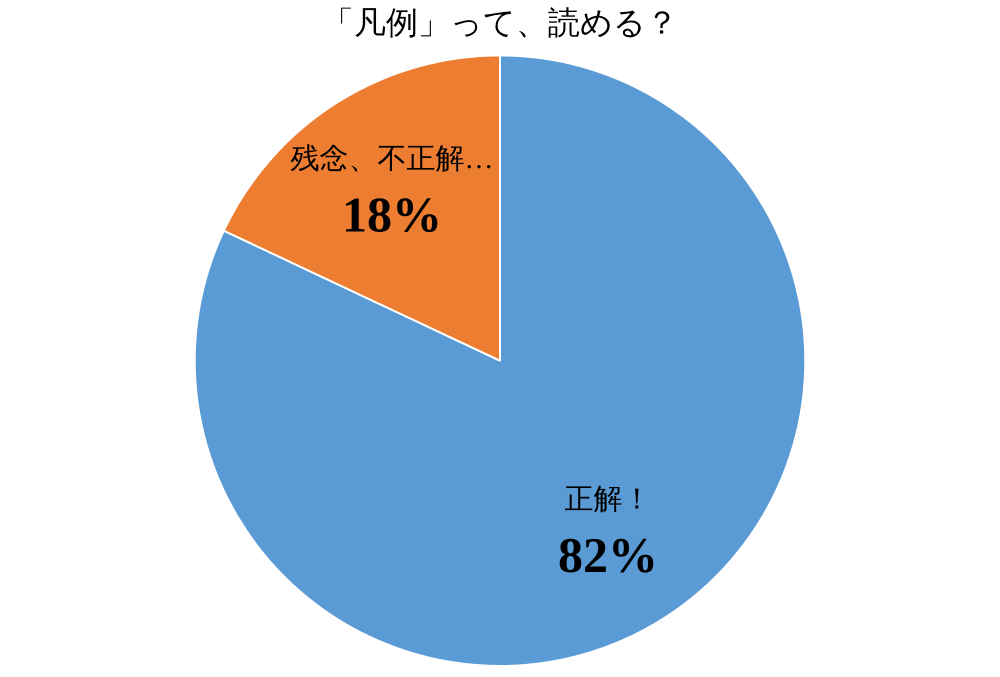 This screenshot has height=677, width=1000. What do you see at coordinates (392, 214) in the screenshot?
I see `data-label: 18%` at bounding box center [392, 214].